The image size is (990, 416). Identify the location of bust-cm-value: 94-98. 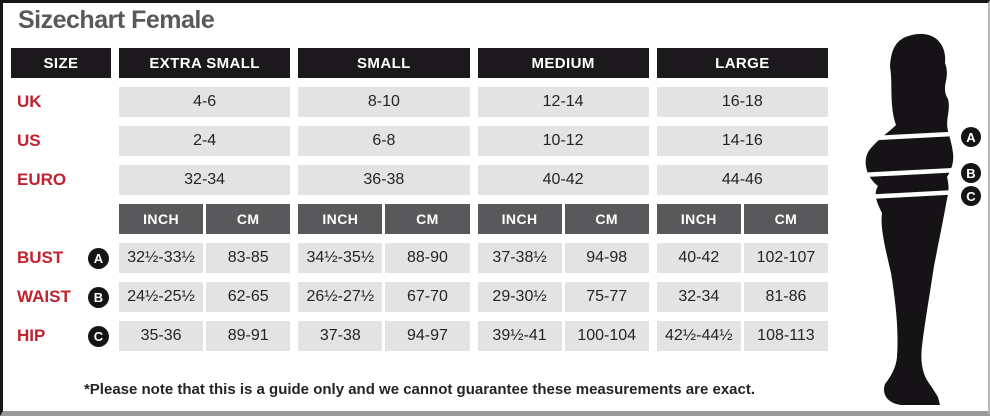
(606, 258).